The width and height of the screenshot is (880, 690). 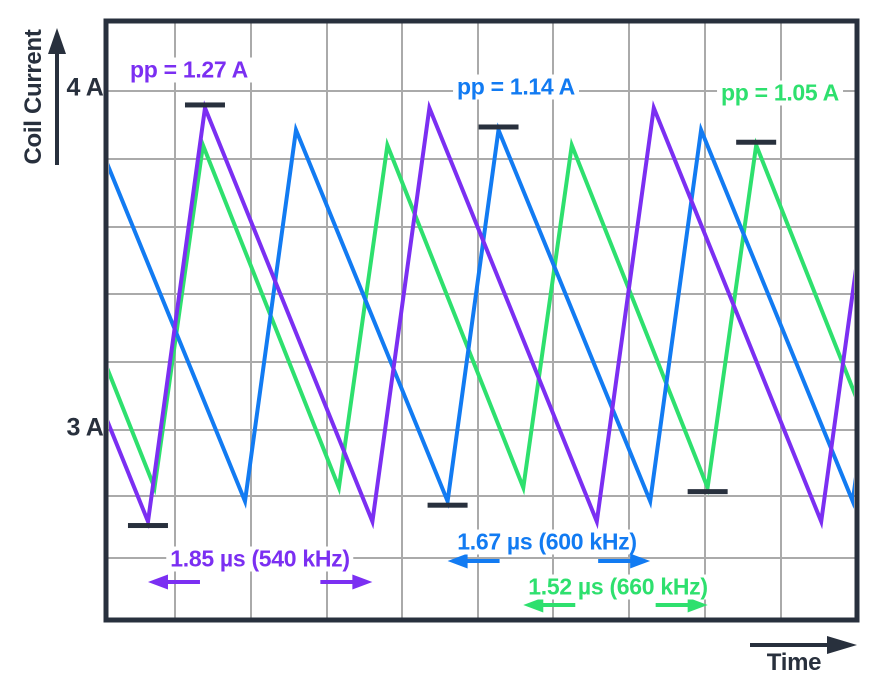 I want to click on y-axis-title: Coil Current, so click(x=33, y=97).